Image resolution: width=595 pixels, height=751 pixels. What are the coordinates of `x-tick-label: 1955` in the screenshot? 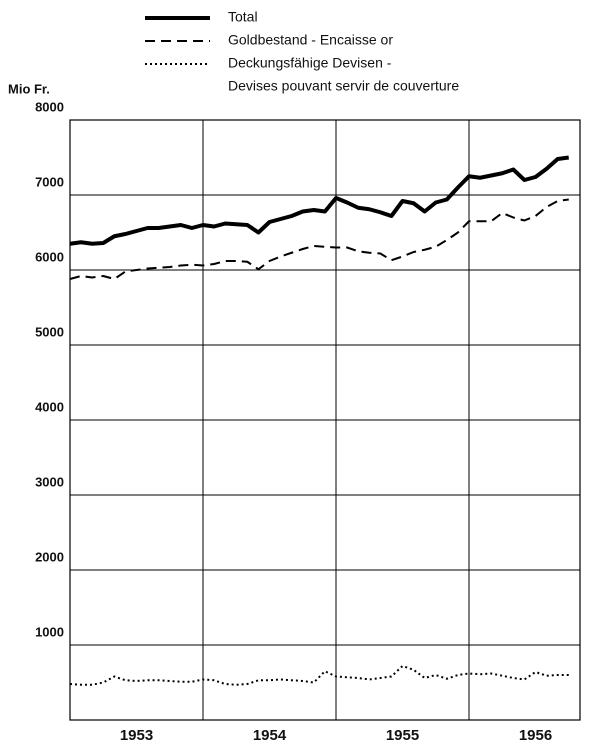 It's located at (402, 735).